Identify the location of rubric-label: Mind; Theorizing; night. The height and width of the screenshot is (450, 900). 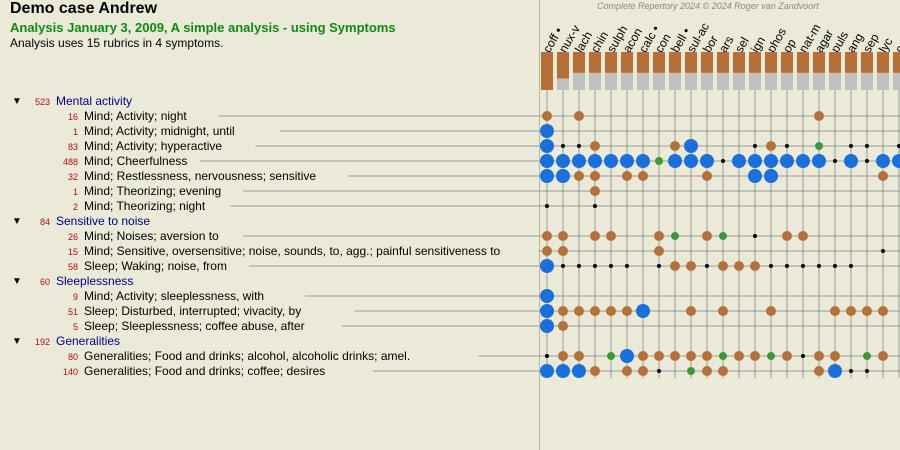
(145, 206).